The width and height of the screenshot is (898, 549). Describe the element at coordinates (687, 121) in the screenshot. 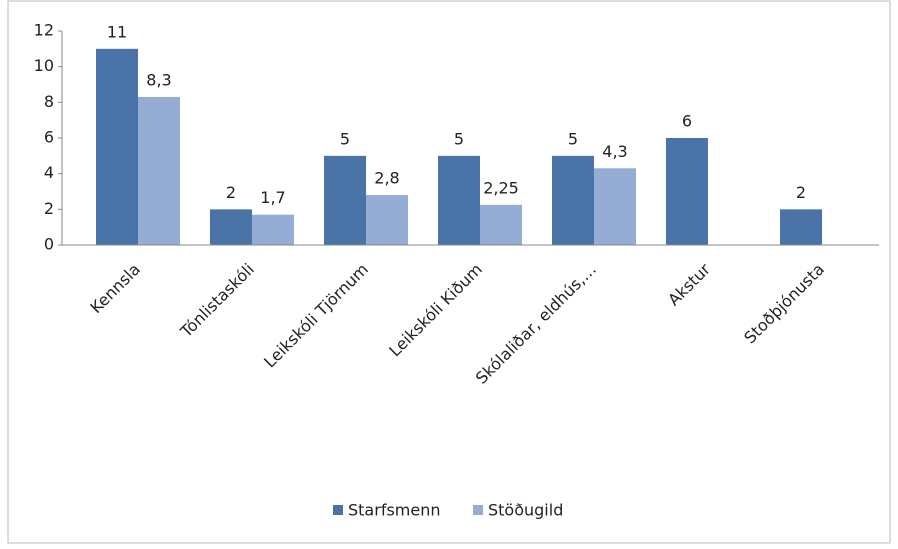

I see `data-label: 6` at that location.